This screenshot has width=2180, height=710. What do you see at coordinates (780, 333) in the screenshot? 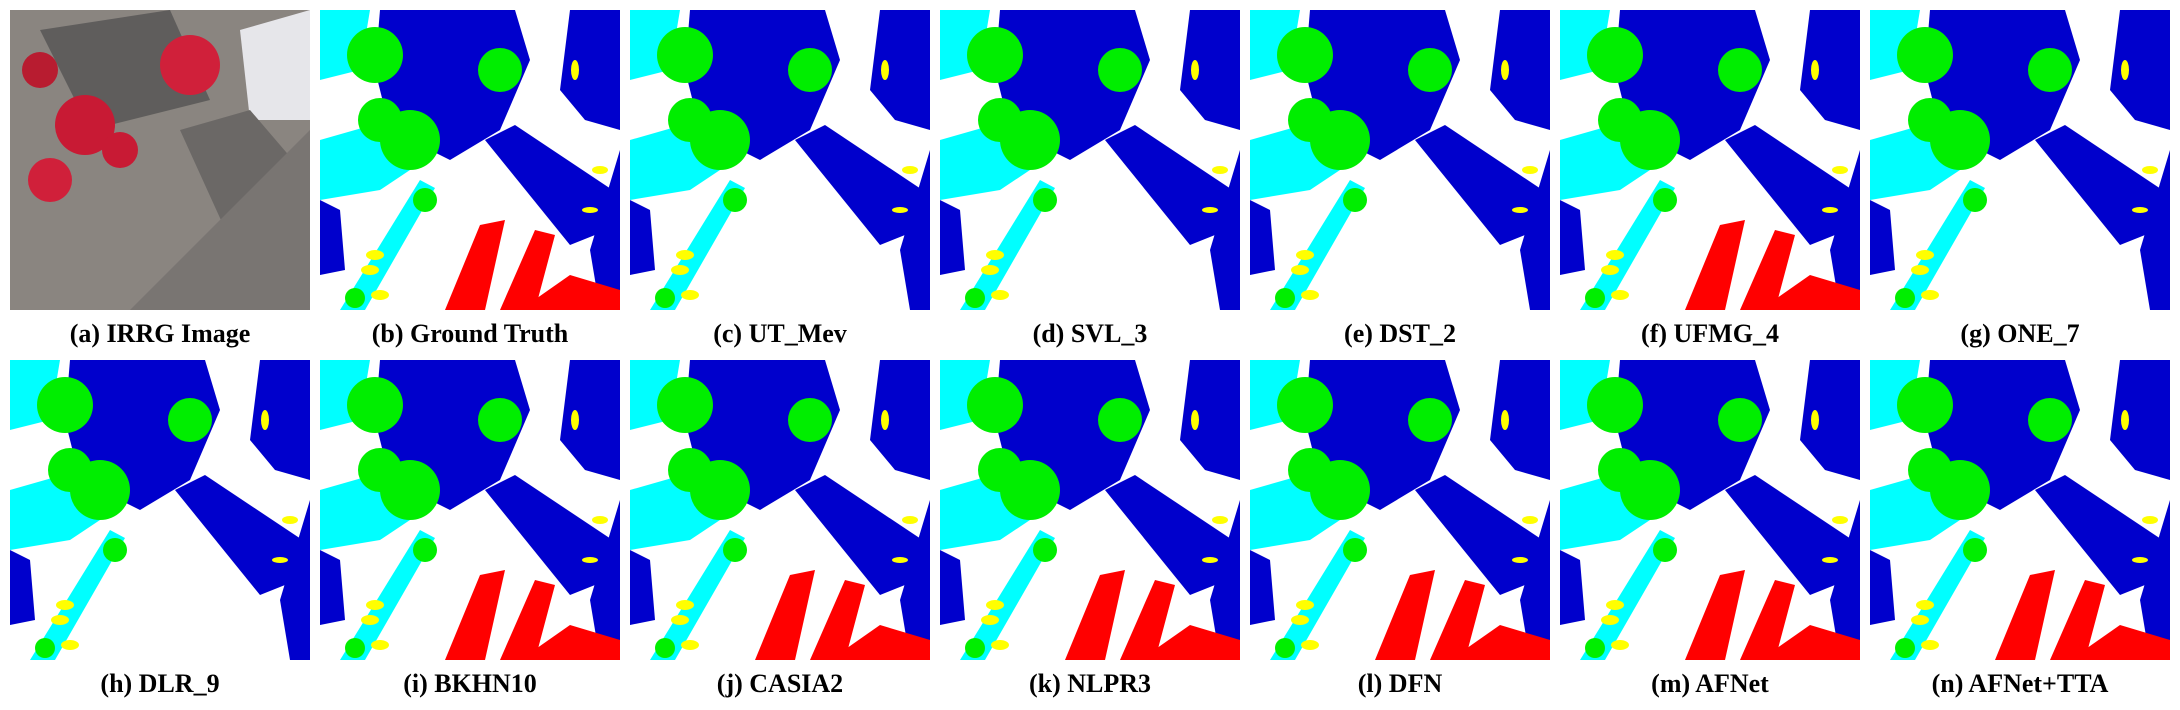
I see `caption: (c) UT_Mev` at bounding box center [780, 333].